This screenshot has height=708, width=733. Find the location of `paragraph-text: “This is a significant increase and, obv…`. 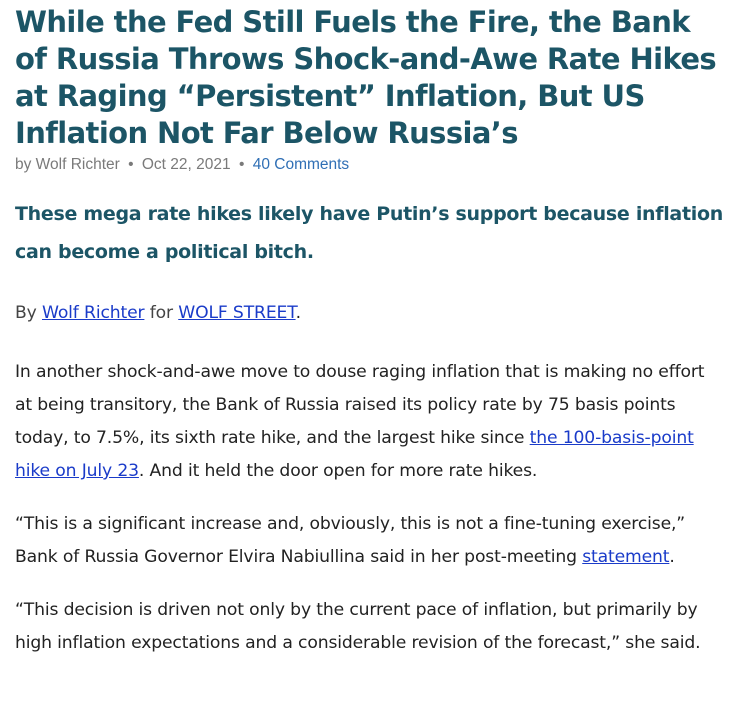

paragraph-text: “This is a significant increase and, obv… is located at coordinates (350, 540).